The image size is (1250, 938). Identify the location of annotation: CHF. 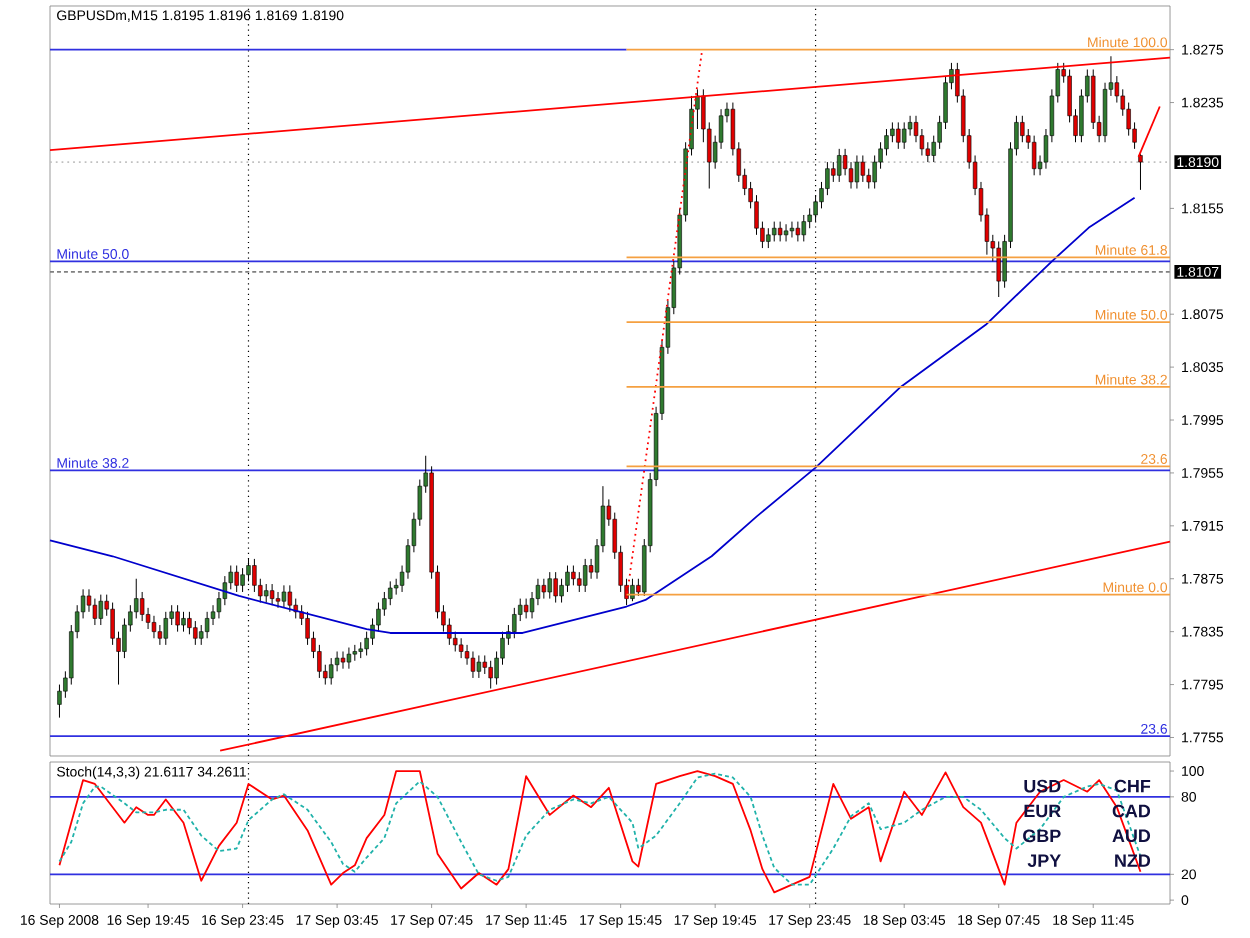
(1132, 786).